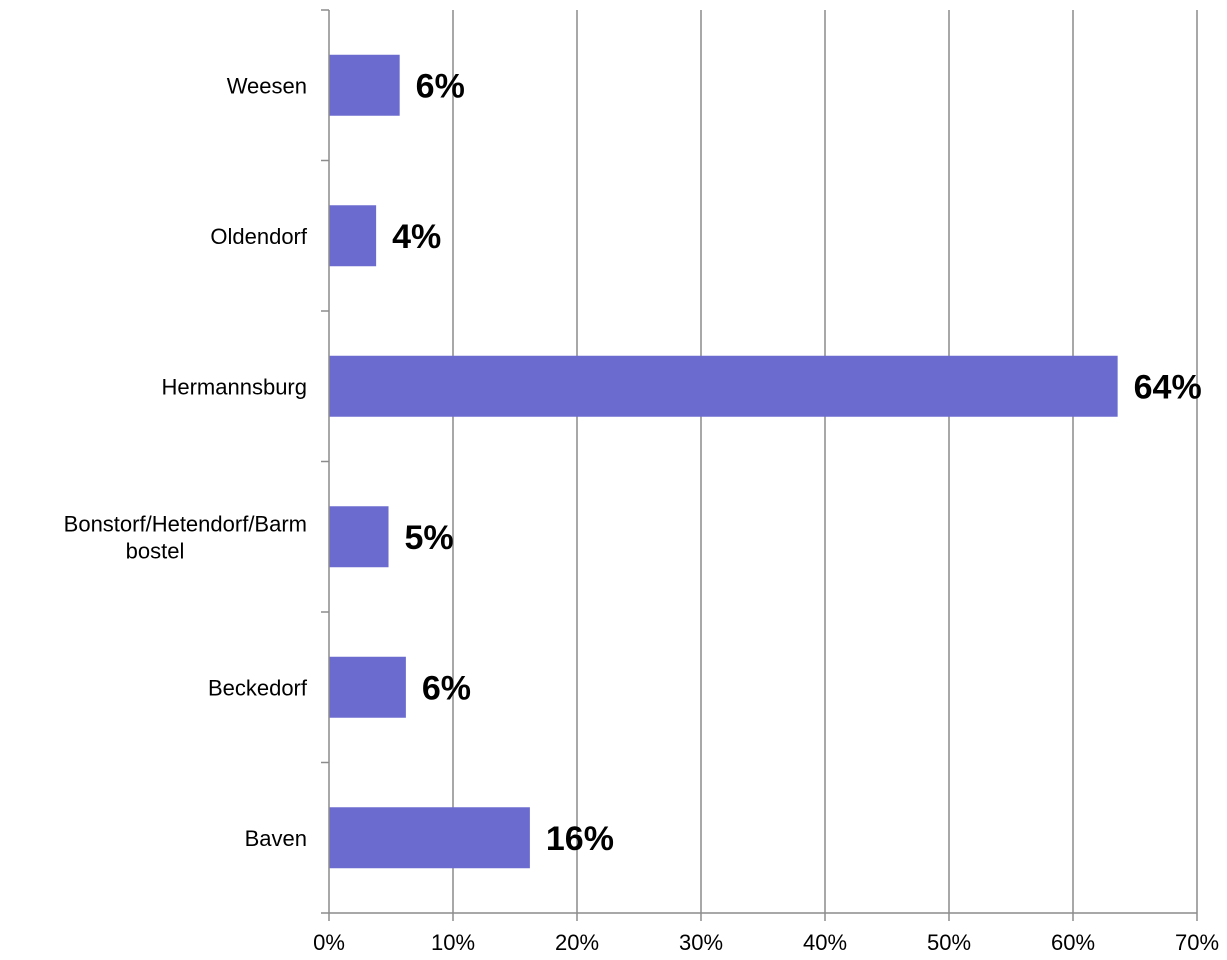 The width and height of the screenshot is (1227, 960). I want to click on category-label-line: Weesen, so click(267, 85).